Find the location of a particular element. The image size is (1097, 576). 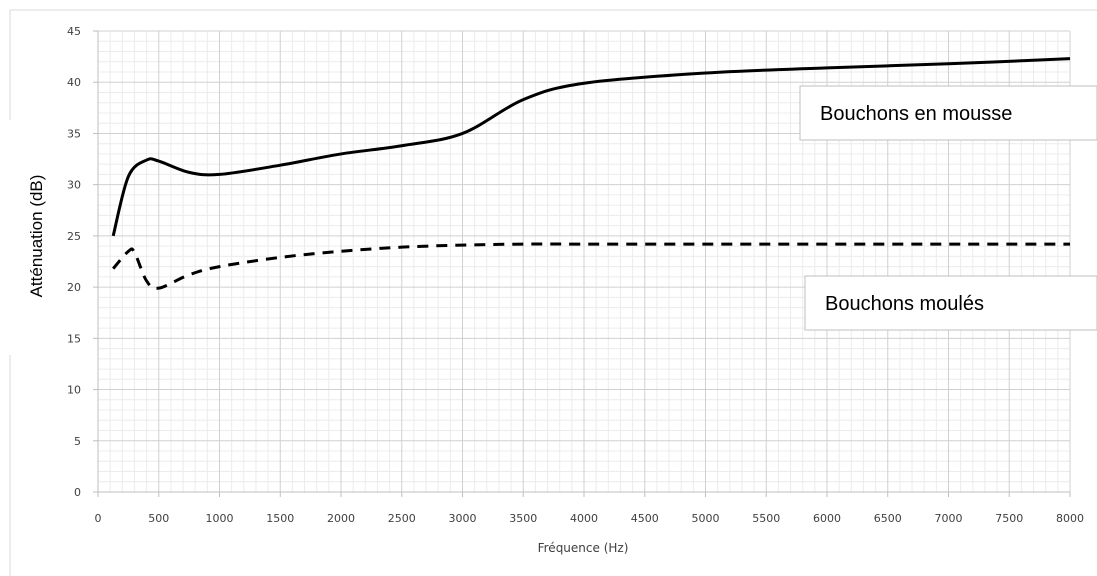

y-tick-label: 45 is located at coordinates (74, 31).